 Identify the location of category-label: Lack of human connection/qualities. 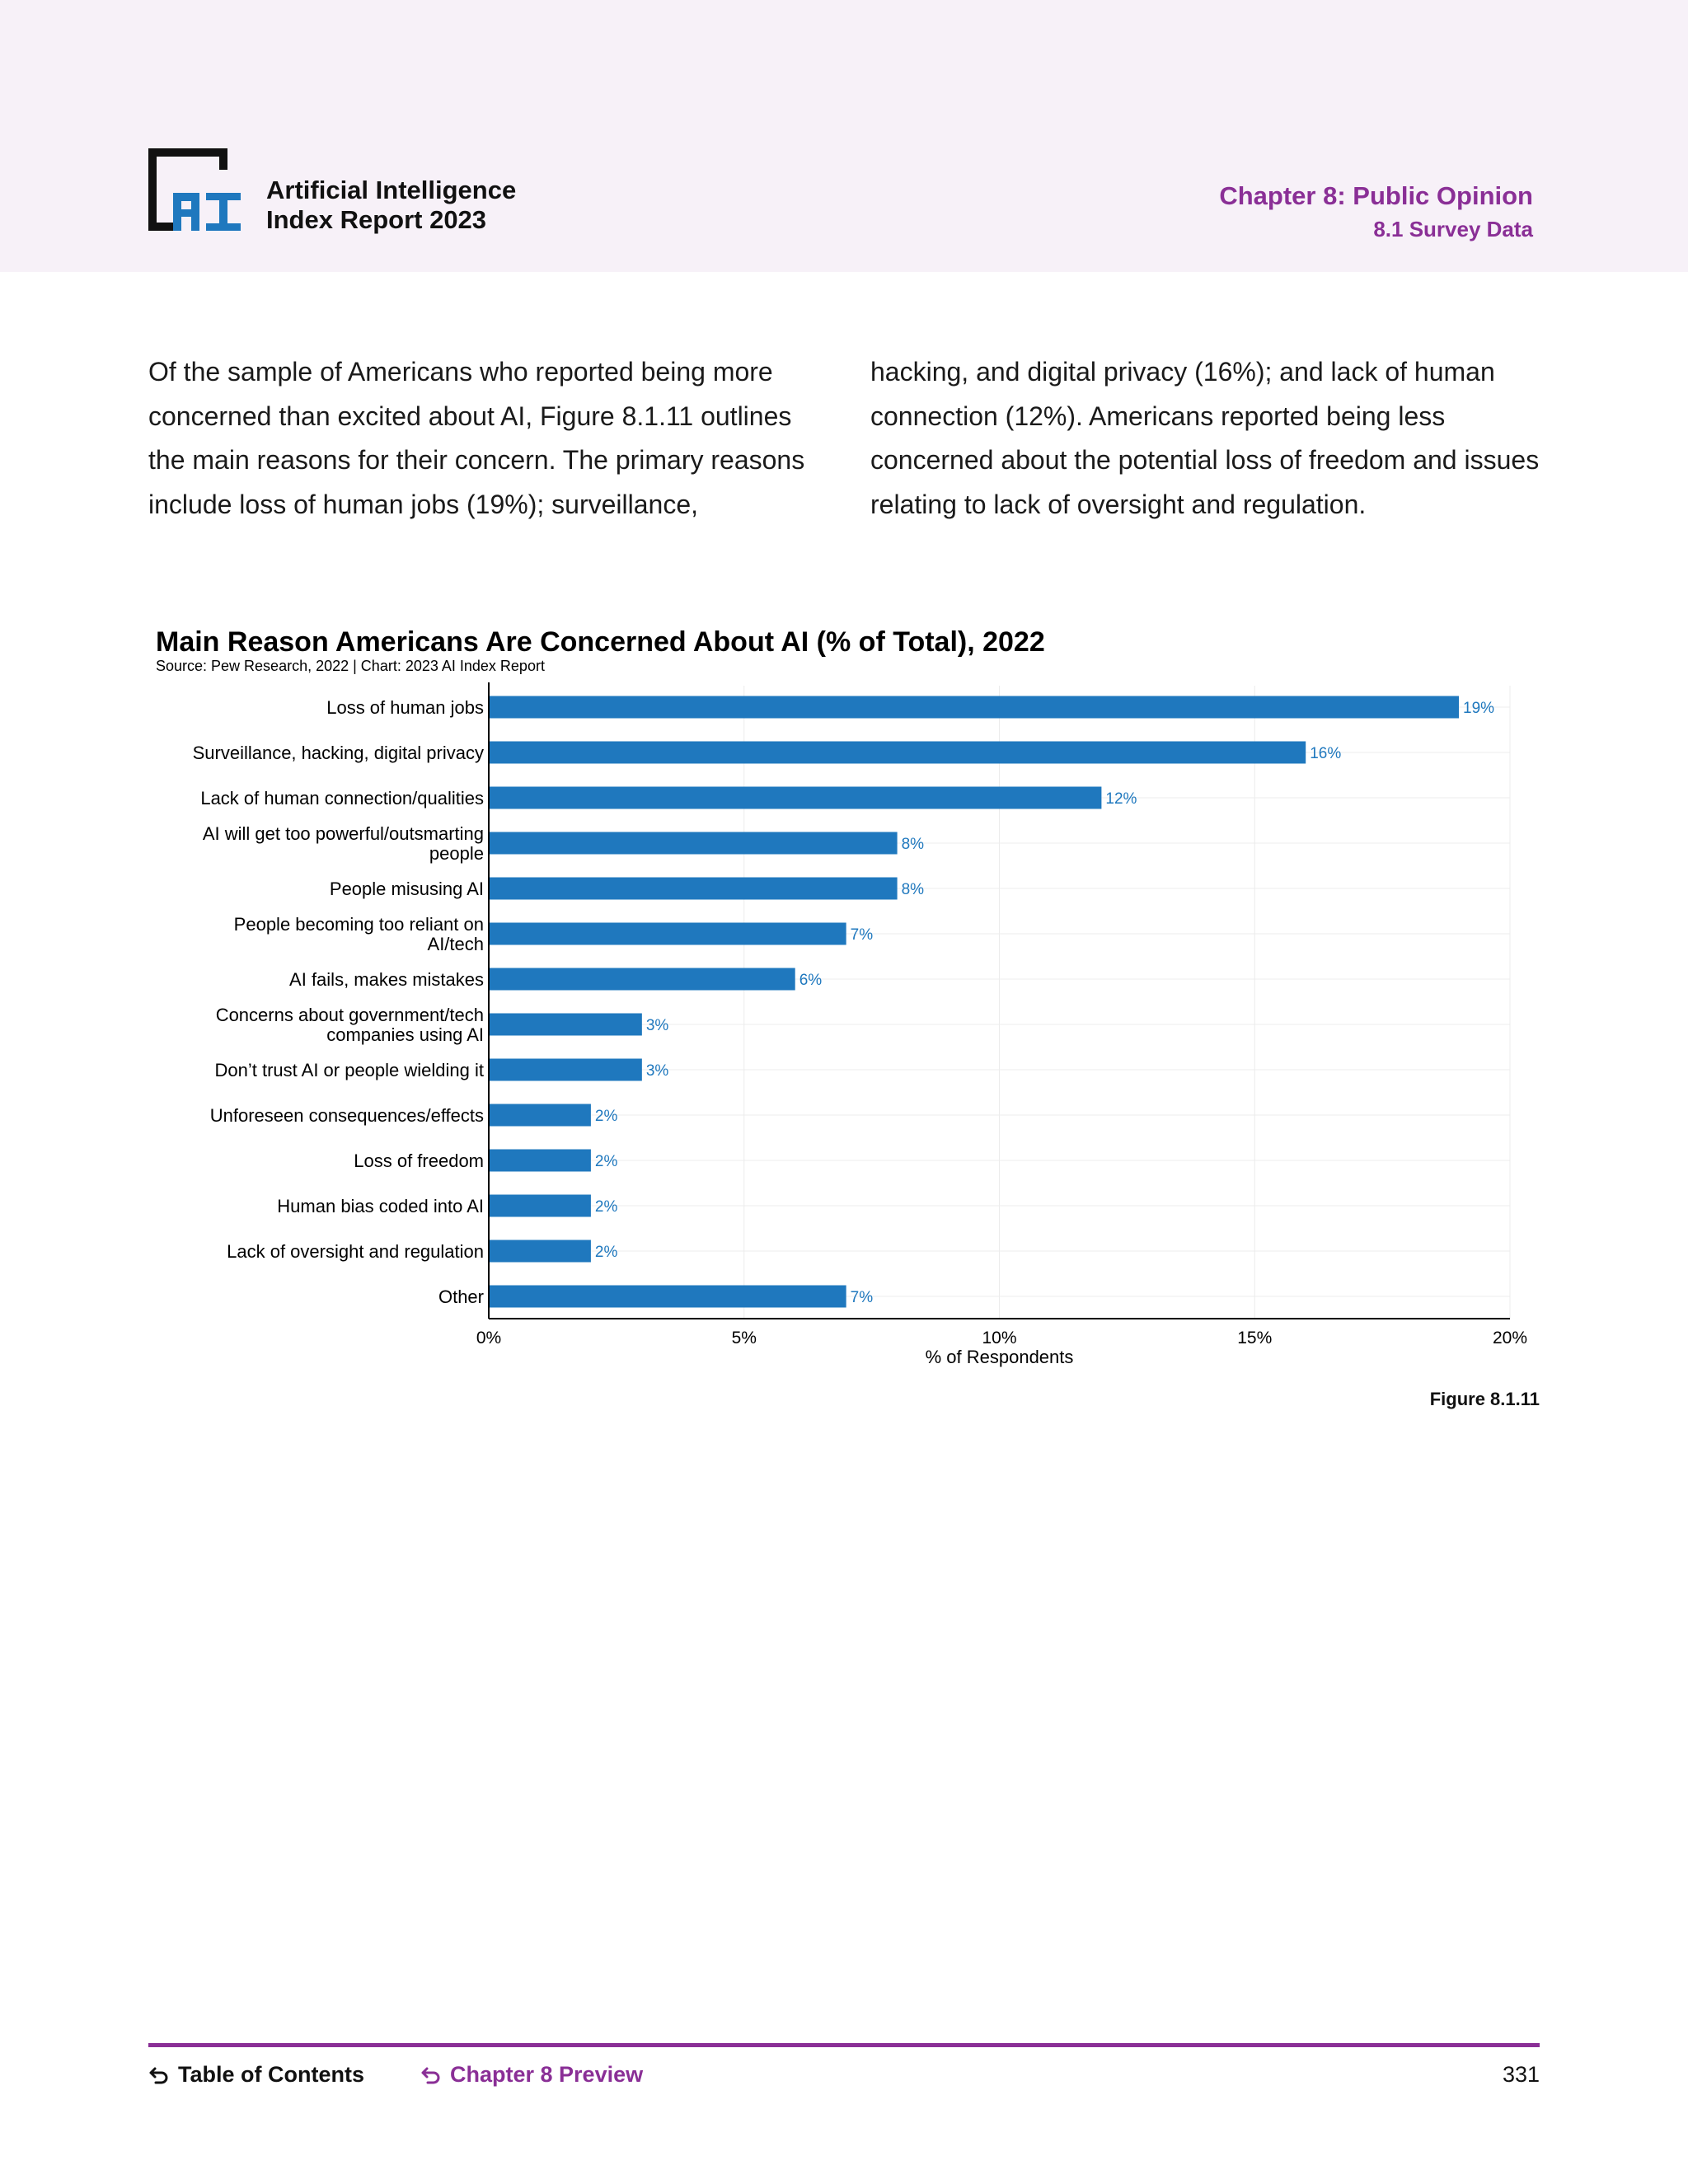
(342, 798).